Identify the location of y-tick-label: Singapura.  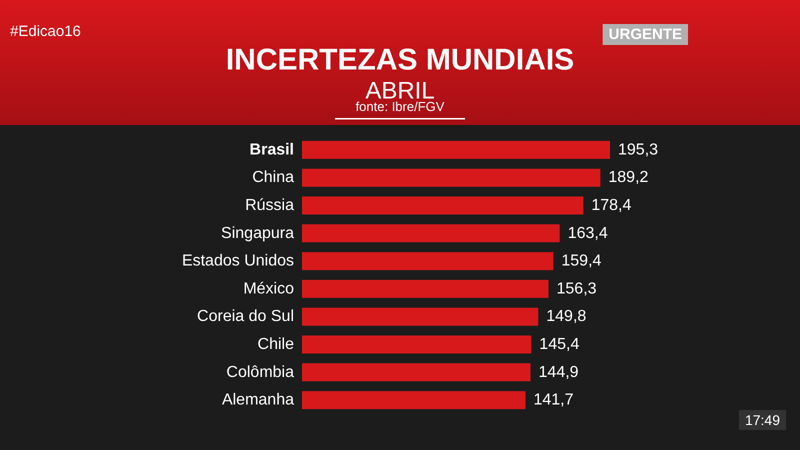
(257, 233).